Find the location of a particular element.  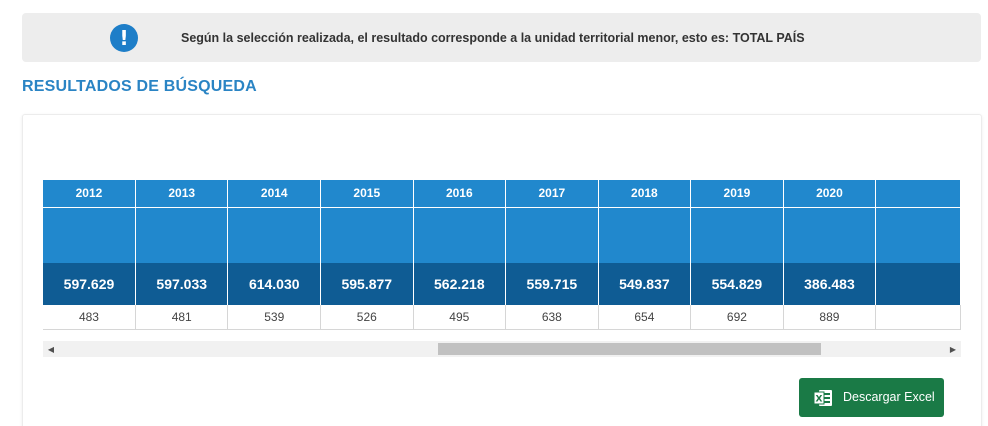

download-excel-label: Descargar Excel is located at coordinates (889, 397).